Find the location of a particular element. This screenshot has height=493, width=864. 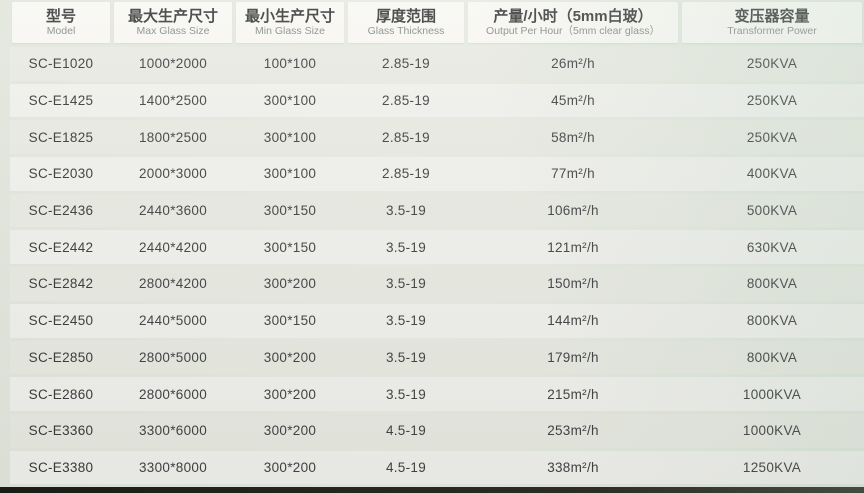

max-size-cell: 1000*2000 is located at coordinates (173, 64).